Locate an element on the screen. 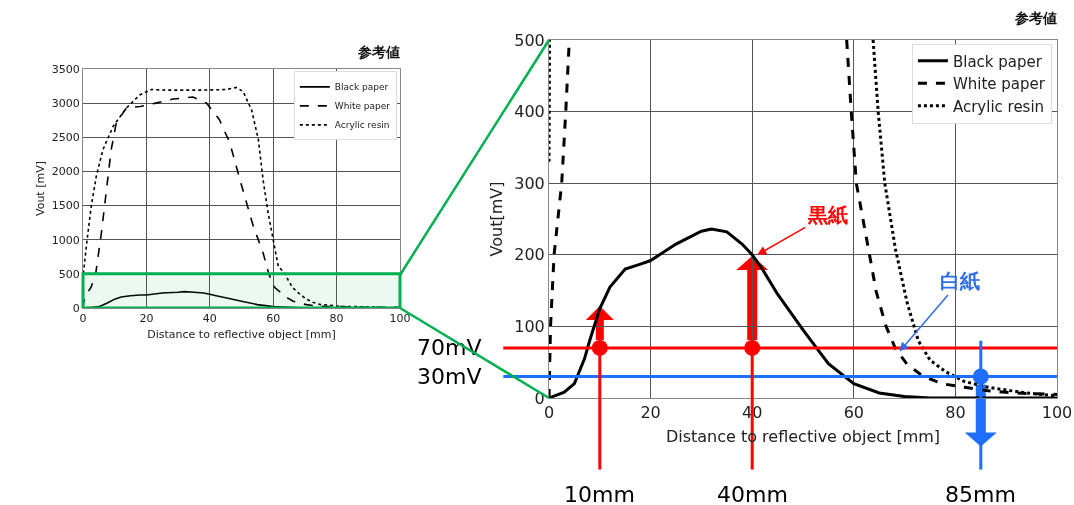 The width and height of the screenshot is (1074, 505). y-axis-title: Vout[mV] is located at coordinates (496, 219).